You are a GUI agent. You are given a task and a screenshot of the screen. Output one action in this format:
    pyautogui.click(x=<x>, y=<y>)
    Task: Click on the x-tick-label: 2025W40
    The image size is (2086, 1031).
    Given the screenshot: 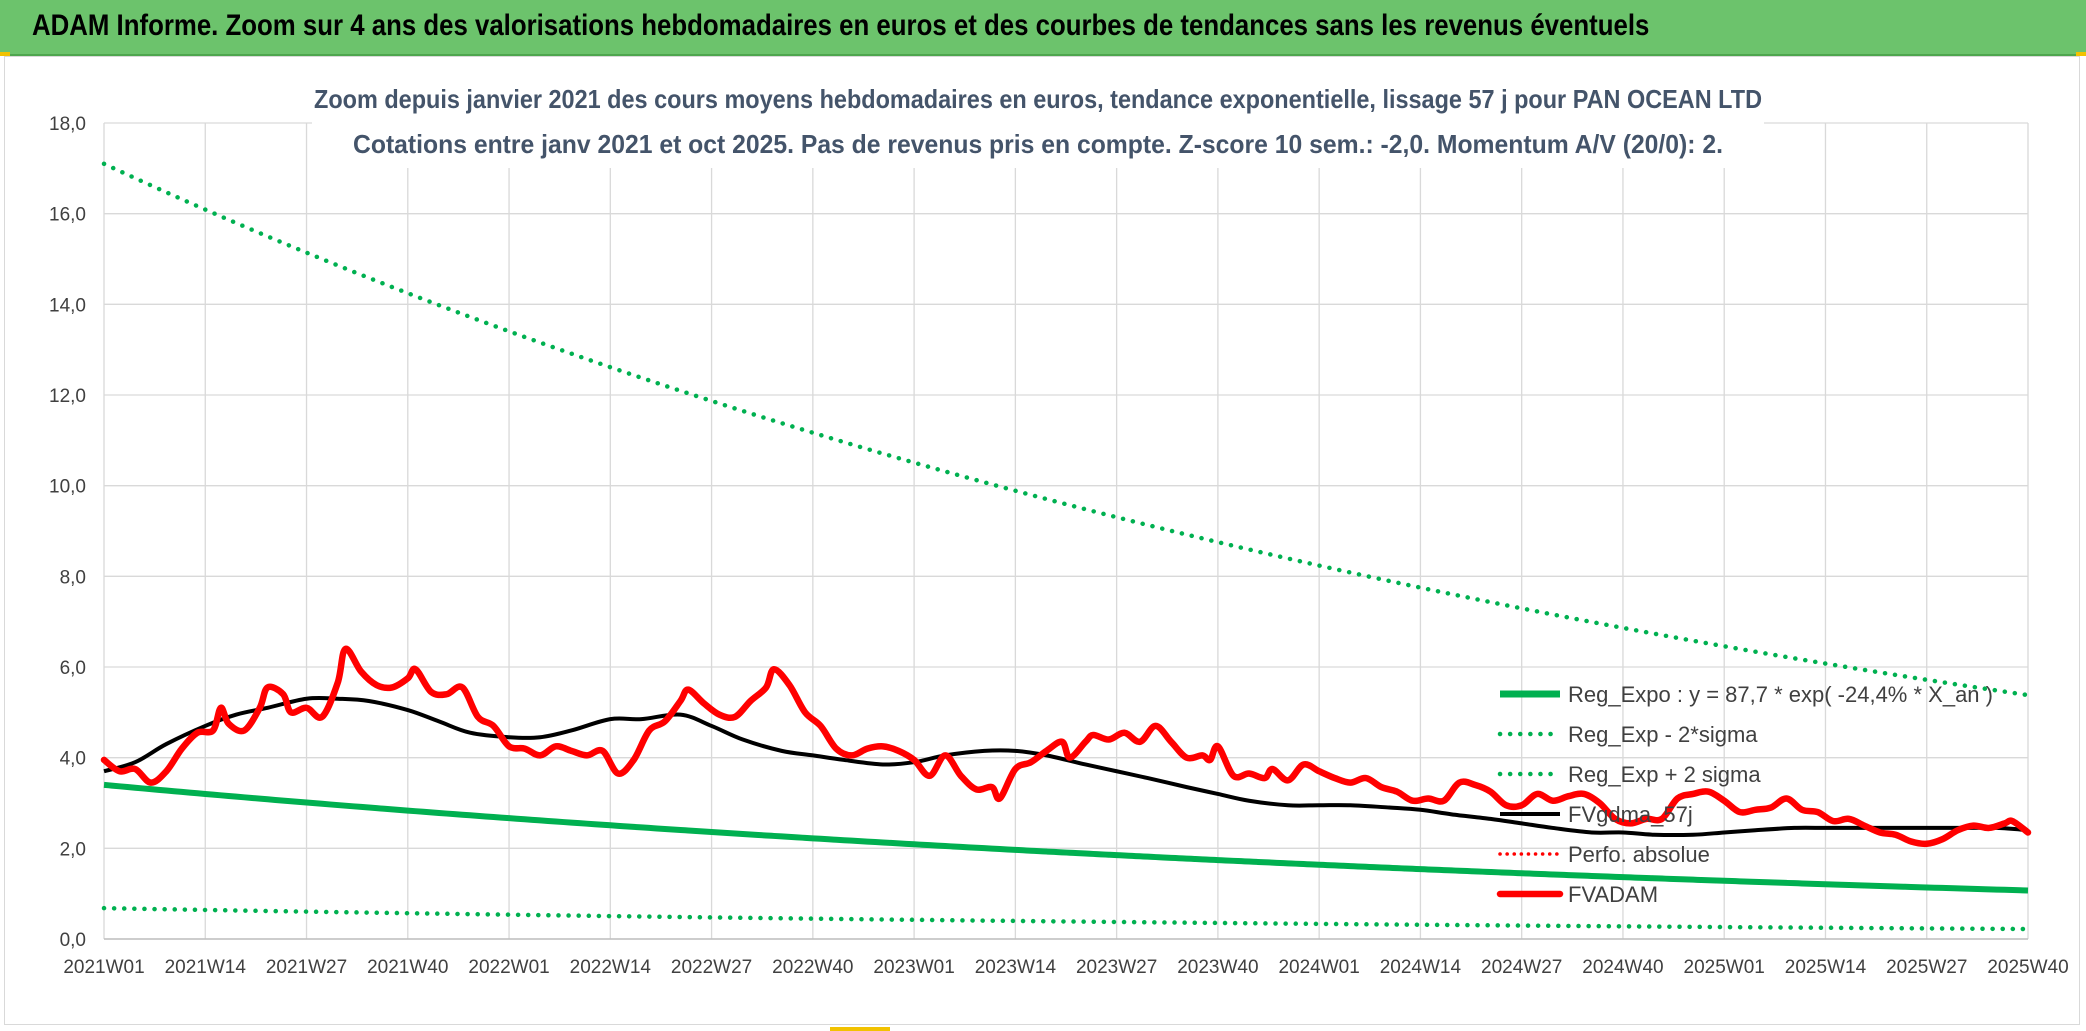 What is the action you would take?
    pyautogui.click(x=2027, y=967)
    